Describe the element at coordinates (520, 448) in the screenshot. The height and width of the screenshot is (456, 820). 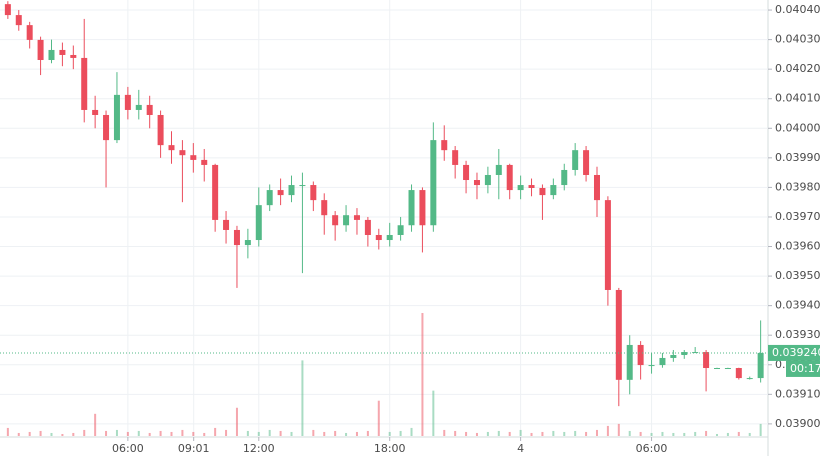
I see `x-tick-label: 4` at that location.